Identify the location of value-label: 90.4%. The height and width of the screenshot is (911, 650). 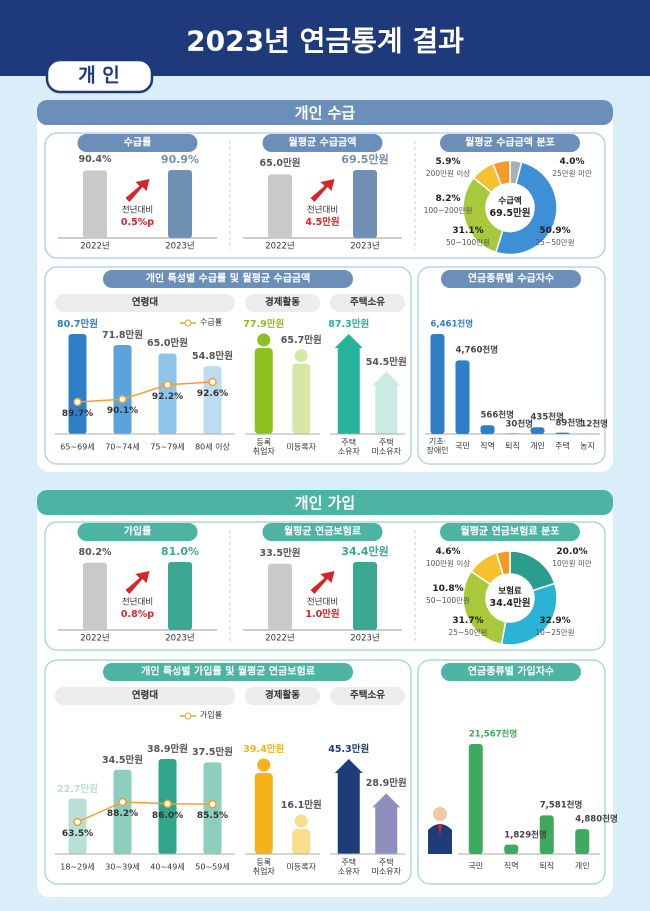
(95, 160).